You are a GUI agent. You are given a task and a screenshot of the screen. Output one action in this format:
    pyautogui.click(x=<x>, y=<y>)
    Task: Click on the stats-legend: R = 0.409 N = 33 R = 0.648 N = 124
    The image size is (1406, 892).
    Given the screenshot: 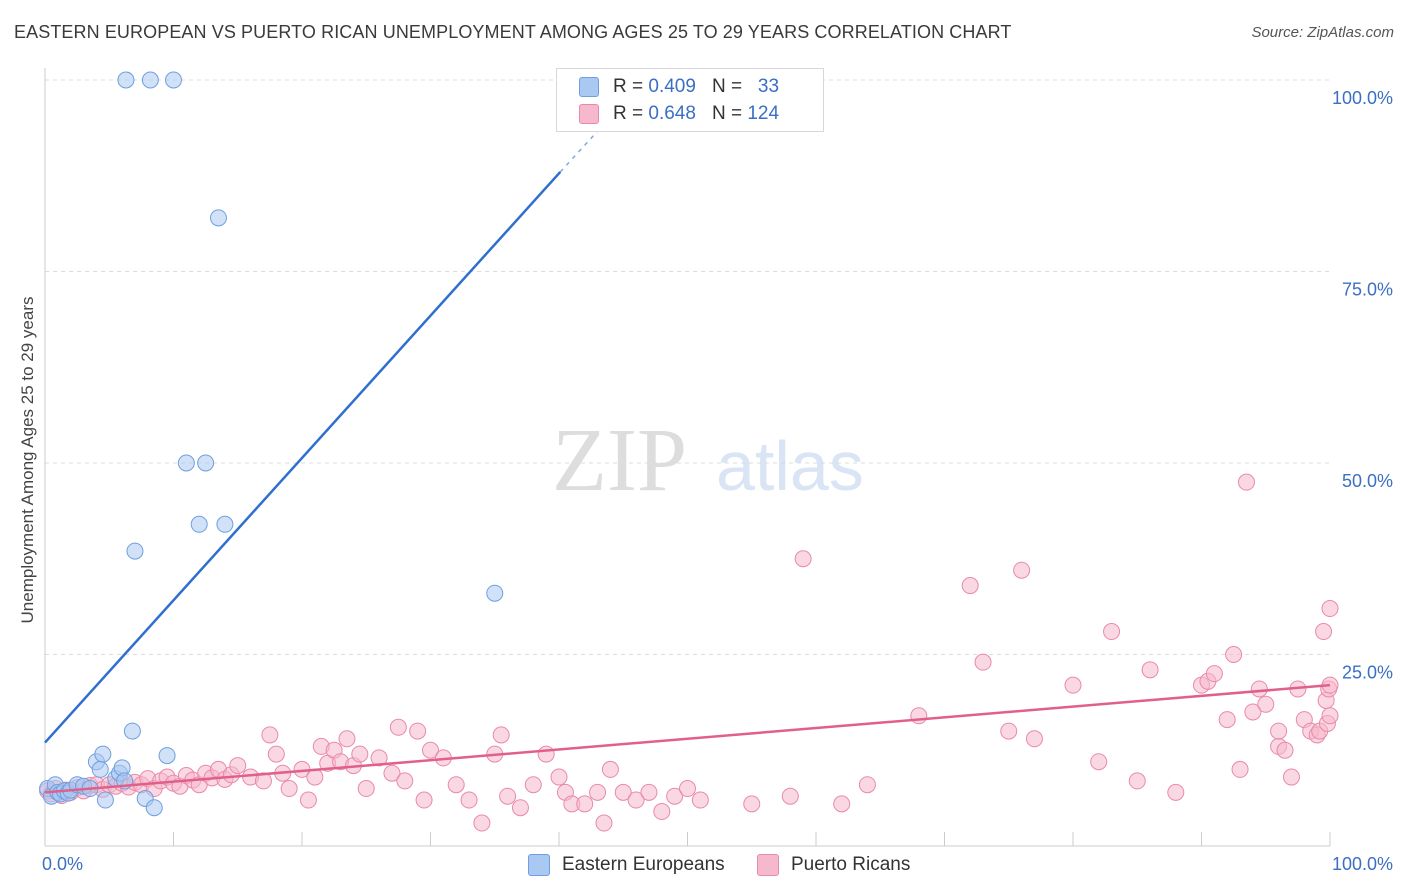 What is the action you would take?
    pyautogui.click(x=690, y=100)
    